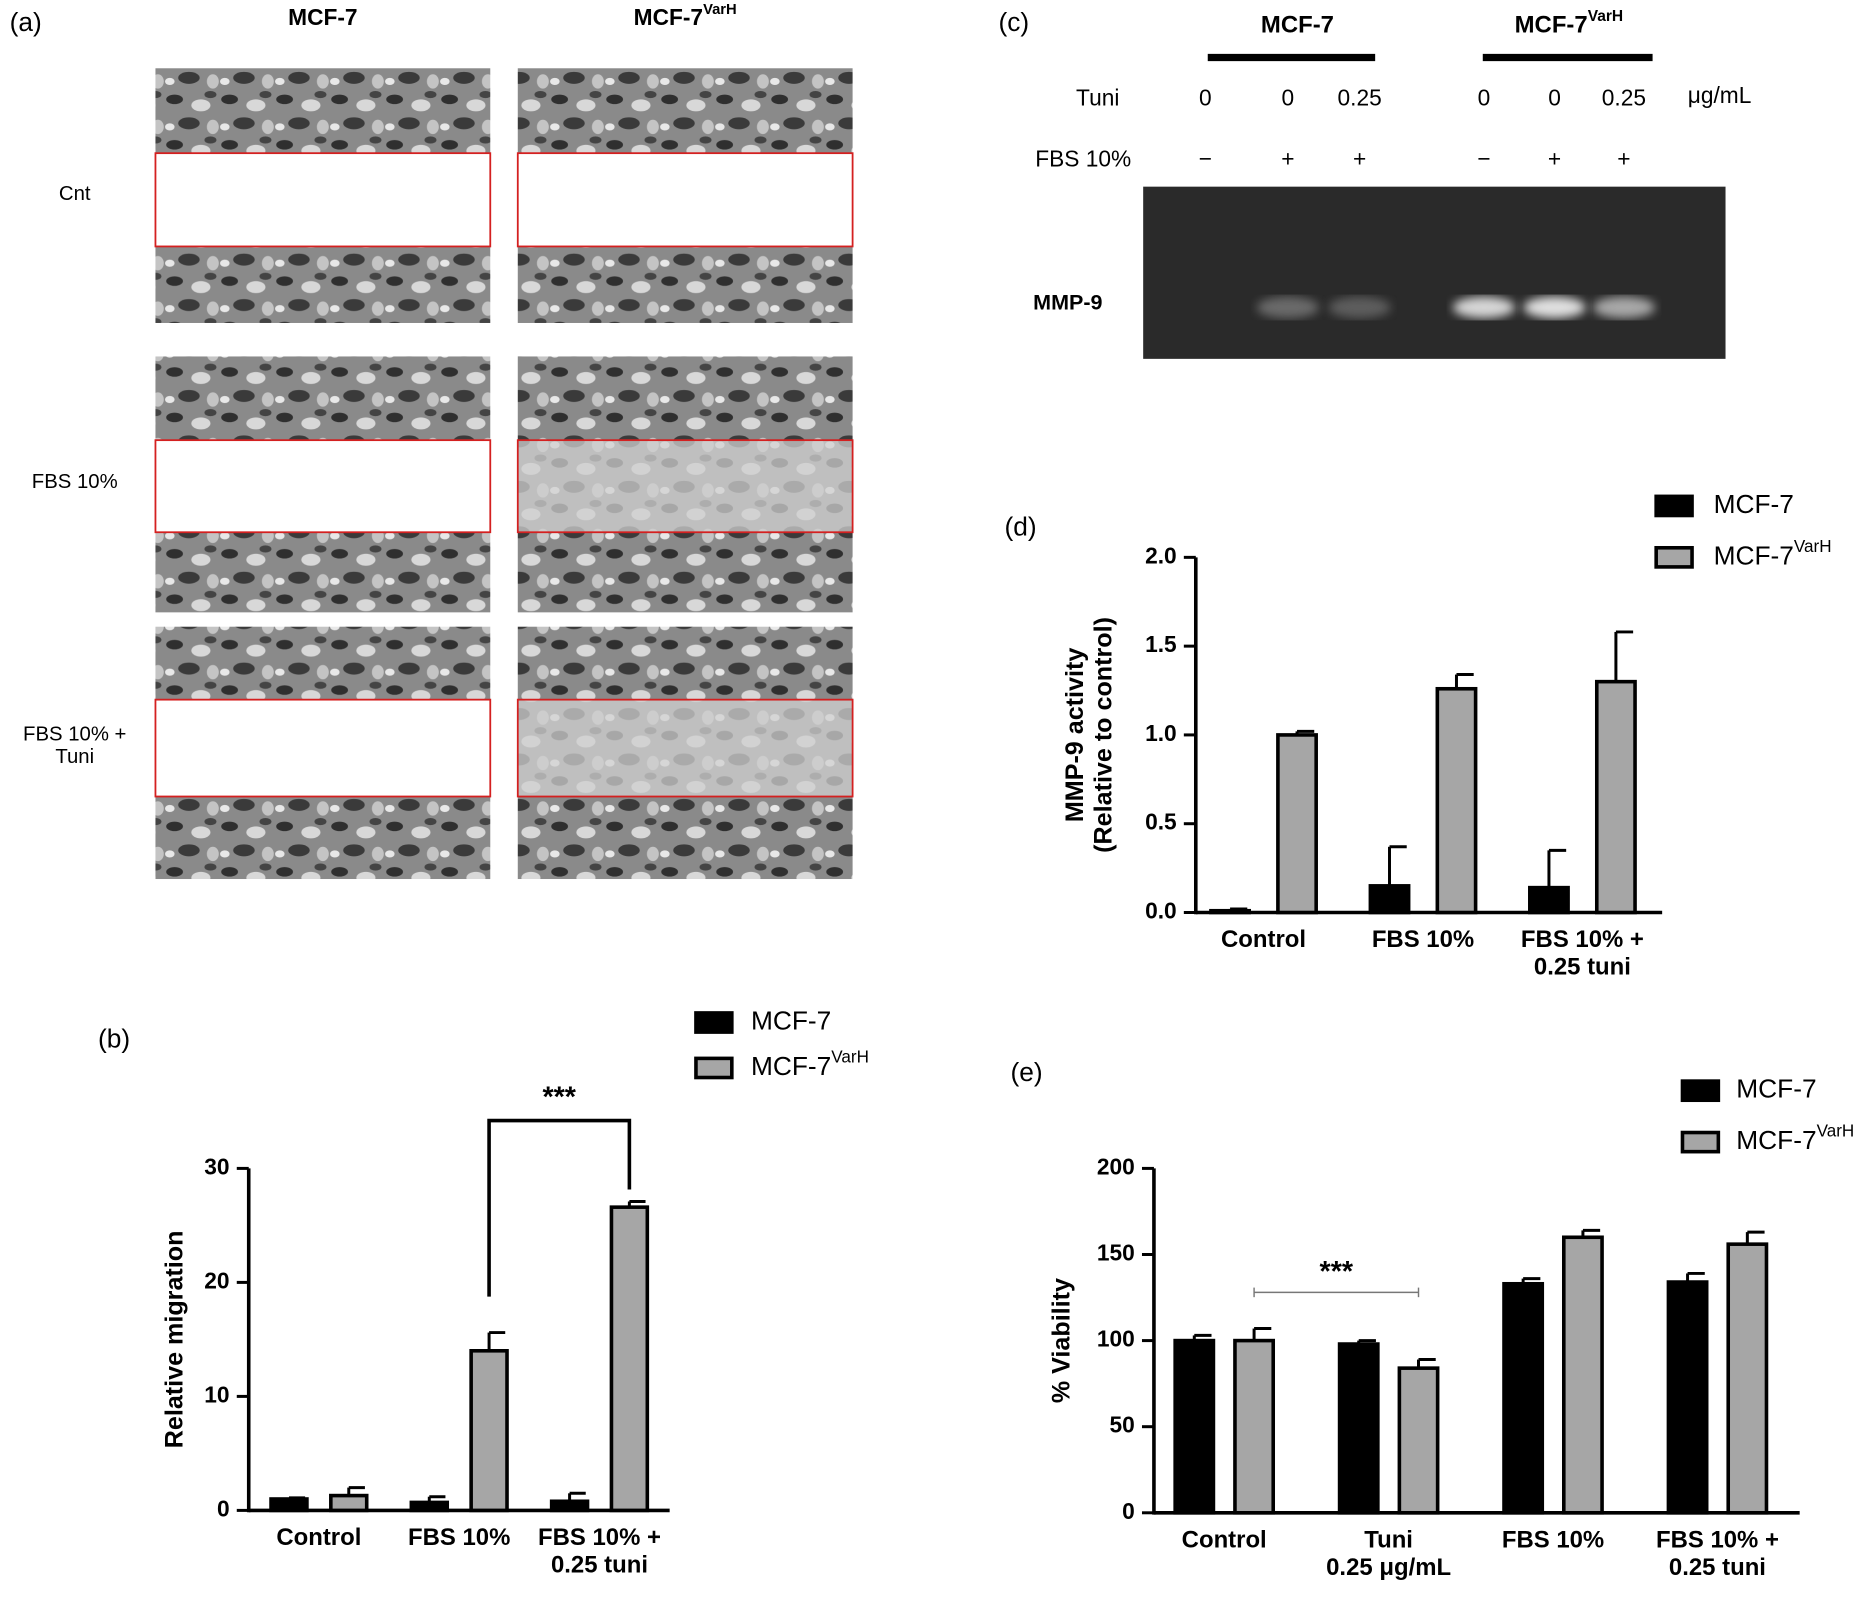 The image size is (1875, 1599). Describe the element at coordinates (75, 481) in the screenshot. I see `row-label-box: FBS 10%` at that location.